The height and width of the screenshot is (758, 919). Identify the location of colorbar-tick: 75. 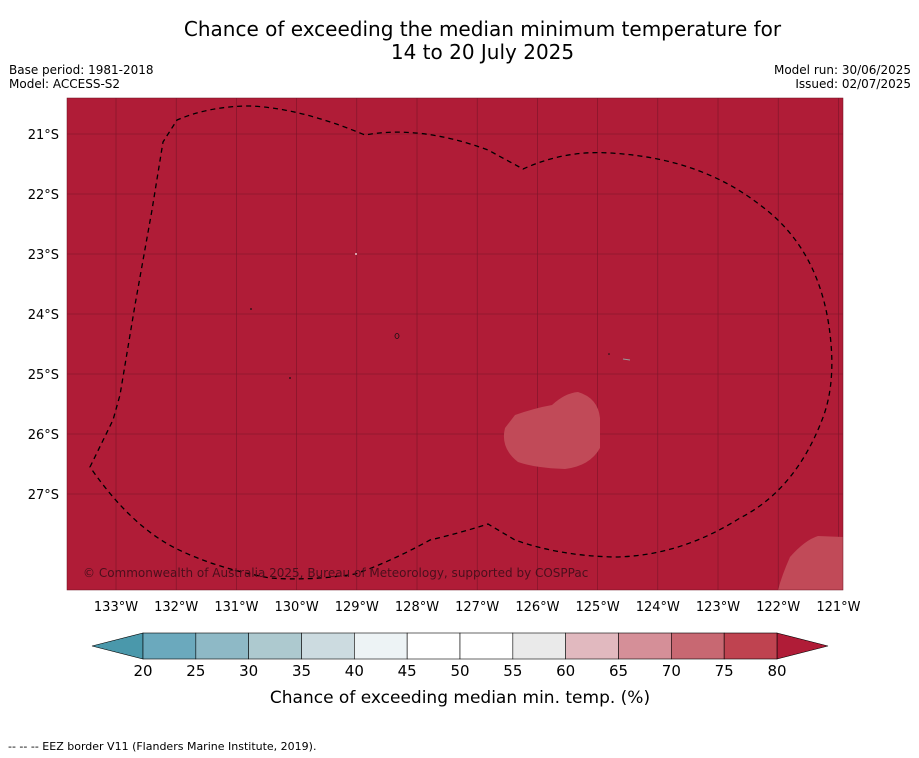
(724, 671).